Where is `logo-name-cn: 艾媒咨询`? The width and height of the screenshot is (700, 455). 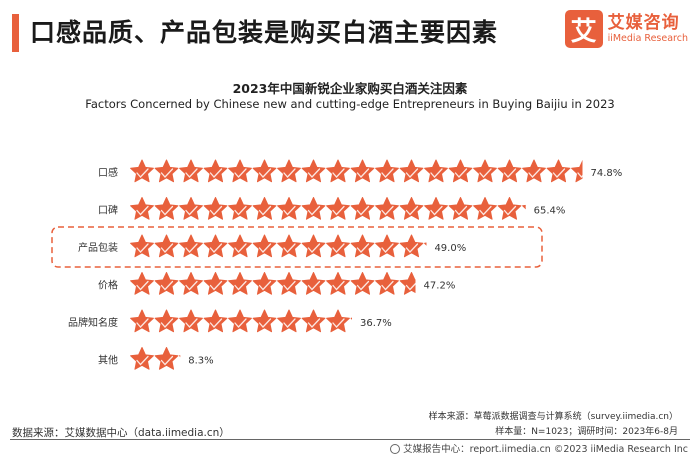 logo-name-cn: 艾媒咨询 is located at coordinates (643, 23).